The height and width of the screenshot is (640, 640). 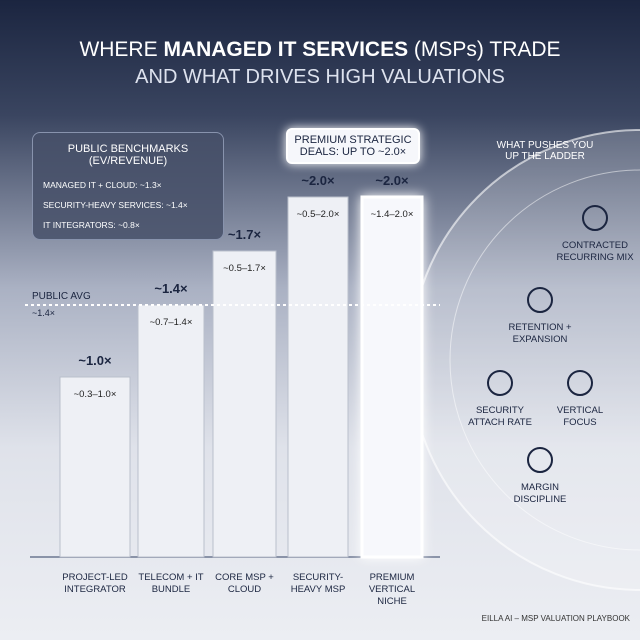 What do you see at coordinates (484, 49) in the screenshot?
I see `title-part: (MSPs) TRADE` at bounding box center [484, 49].